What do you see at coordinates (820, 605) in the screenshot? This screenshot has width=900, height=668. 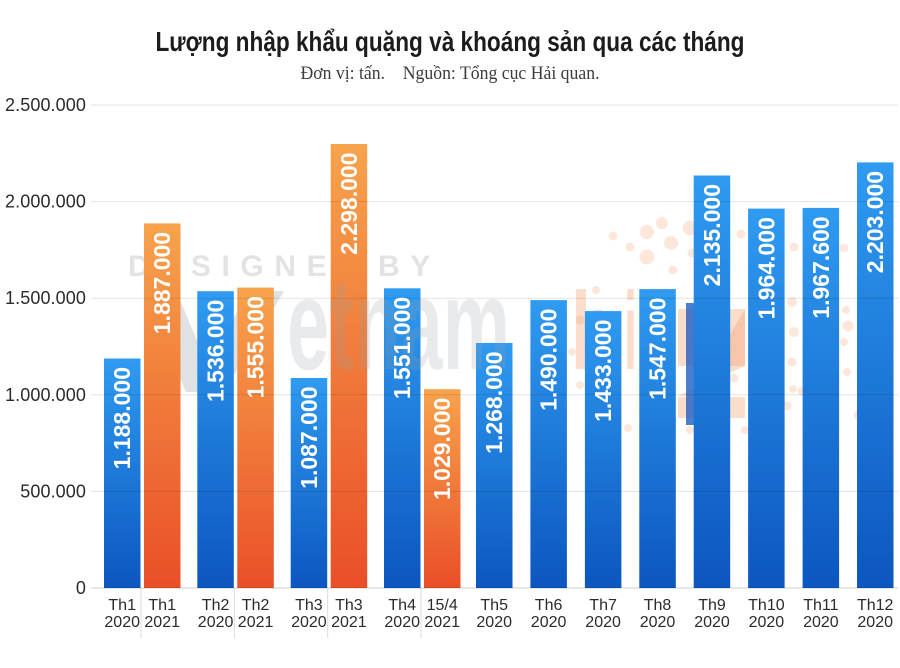 I see `svg-text: Th11` at bounding box center [820, 605].